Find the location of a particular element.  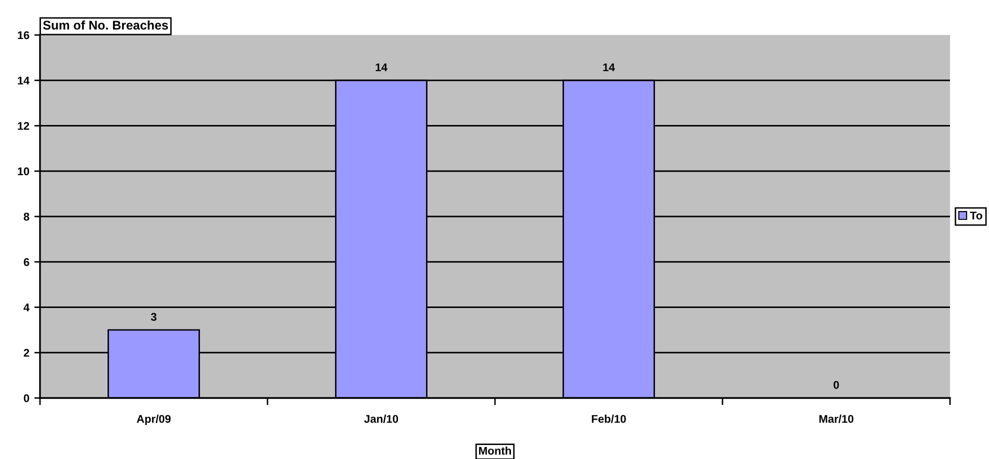

x-tick-label: Apr/09 is located at coordinates (153, 420).